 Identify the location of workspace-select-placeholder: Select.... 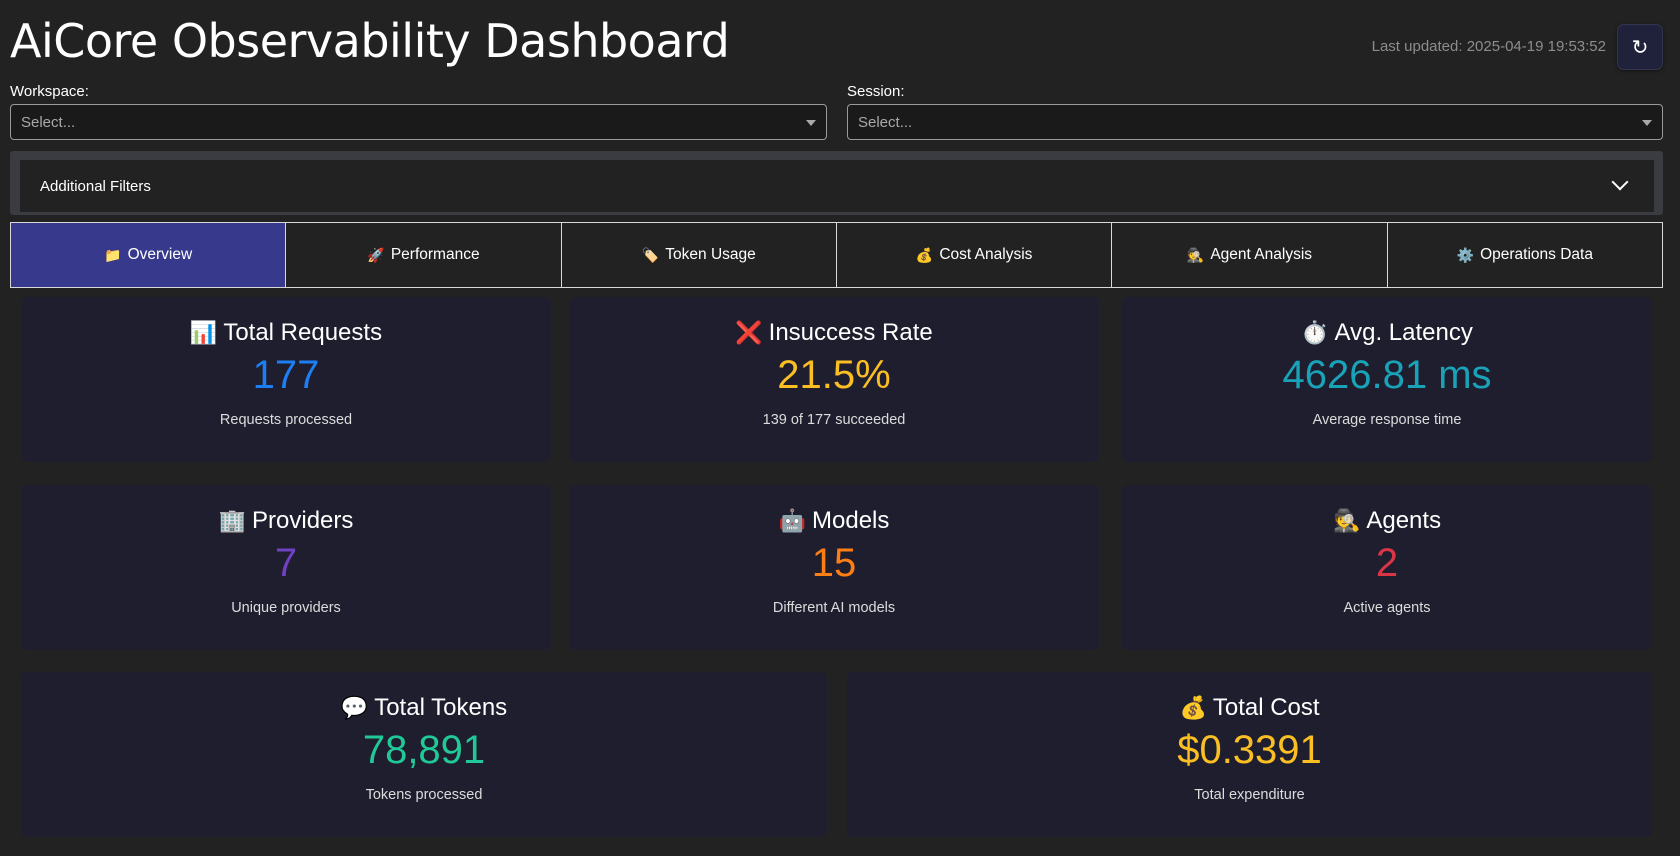
(48, 122).